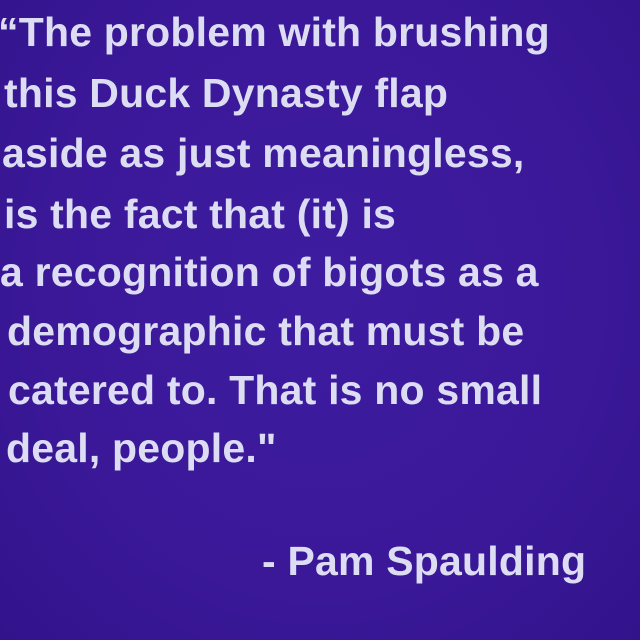 Image resolution: width=640 pixels, height=640 pixels. Describe the element at coordinates (226, 93) in the screenshot. I see `quote-line: this Duck Dynasty flap` at that location.